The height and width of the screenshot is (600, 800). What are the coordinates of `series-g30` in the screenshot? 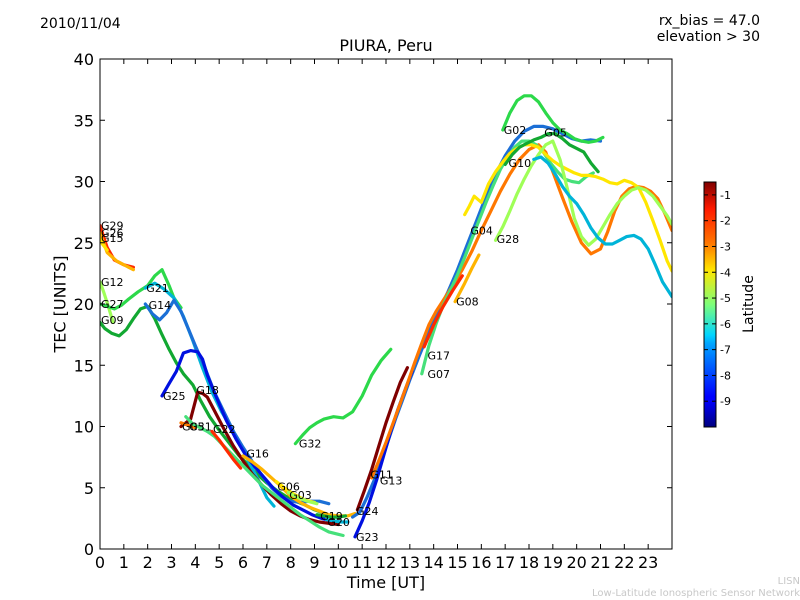 It's located at (602, 227).